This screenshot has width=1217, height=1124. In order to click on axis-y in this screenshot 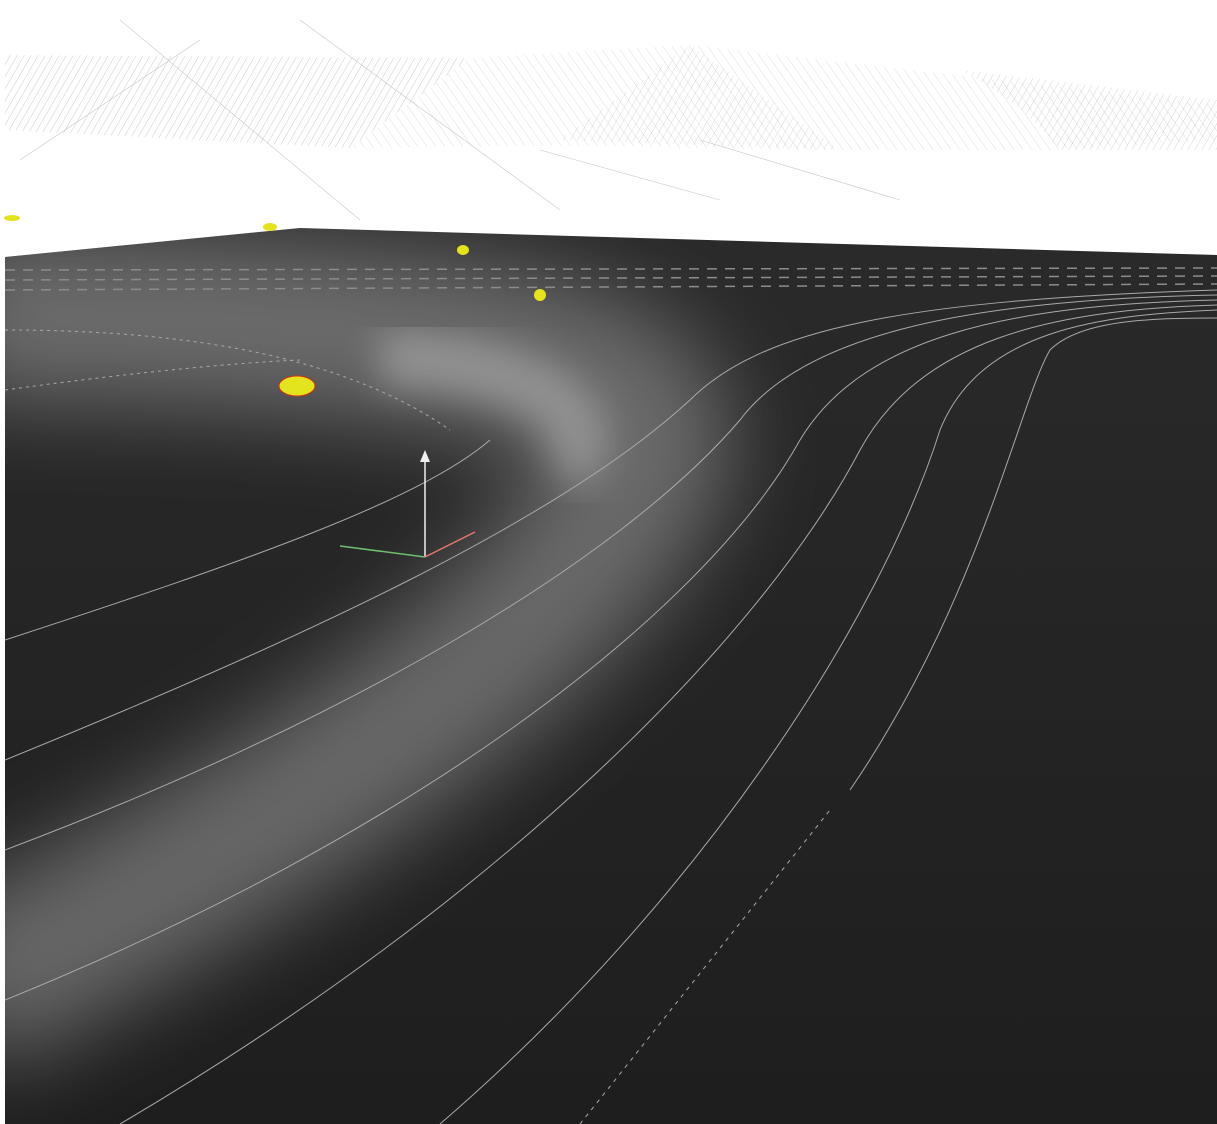, I will do `click(382, 551)`.